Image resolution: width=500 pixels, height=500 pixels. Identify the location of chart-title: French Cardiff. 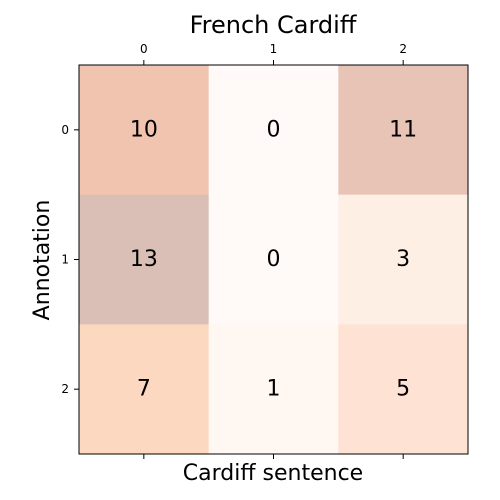
(273, 25).